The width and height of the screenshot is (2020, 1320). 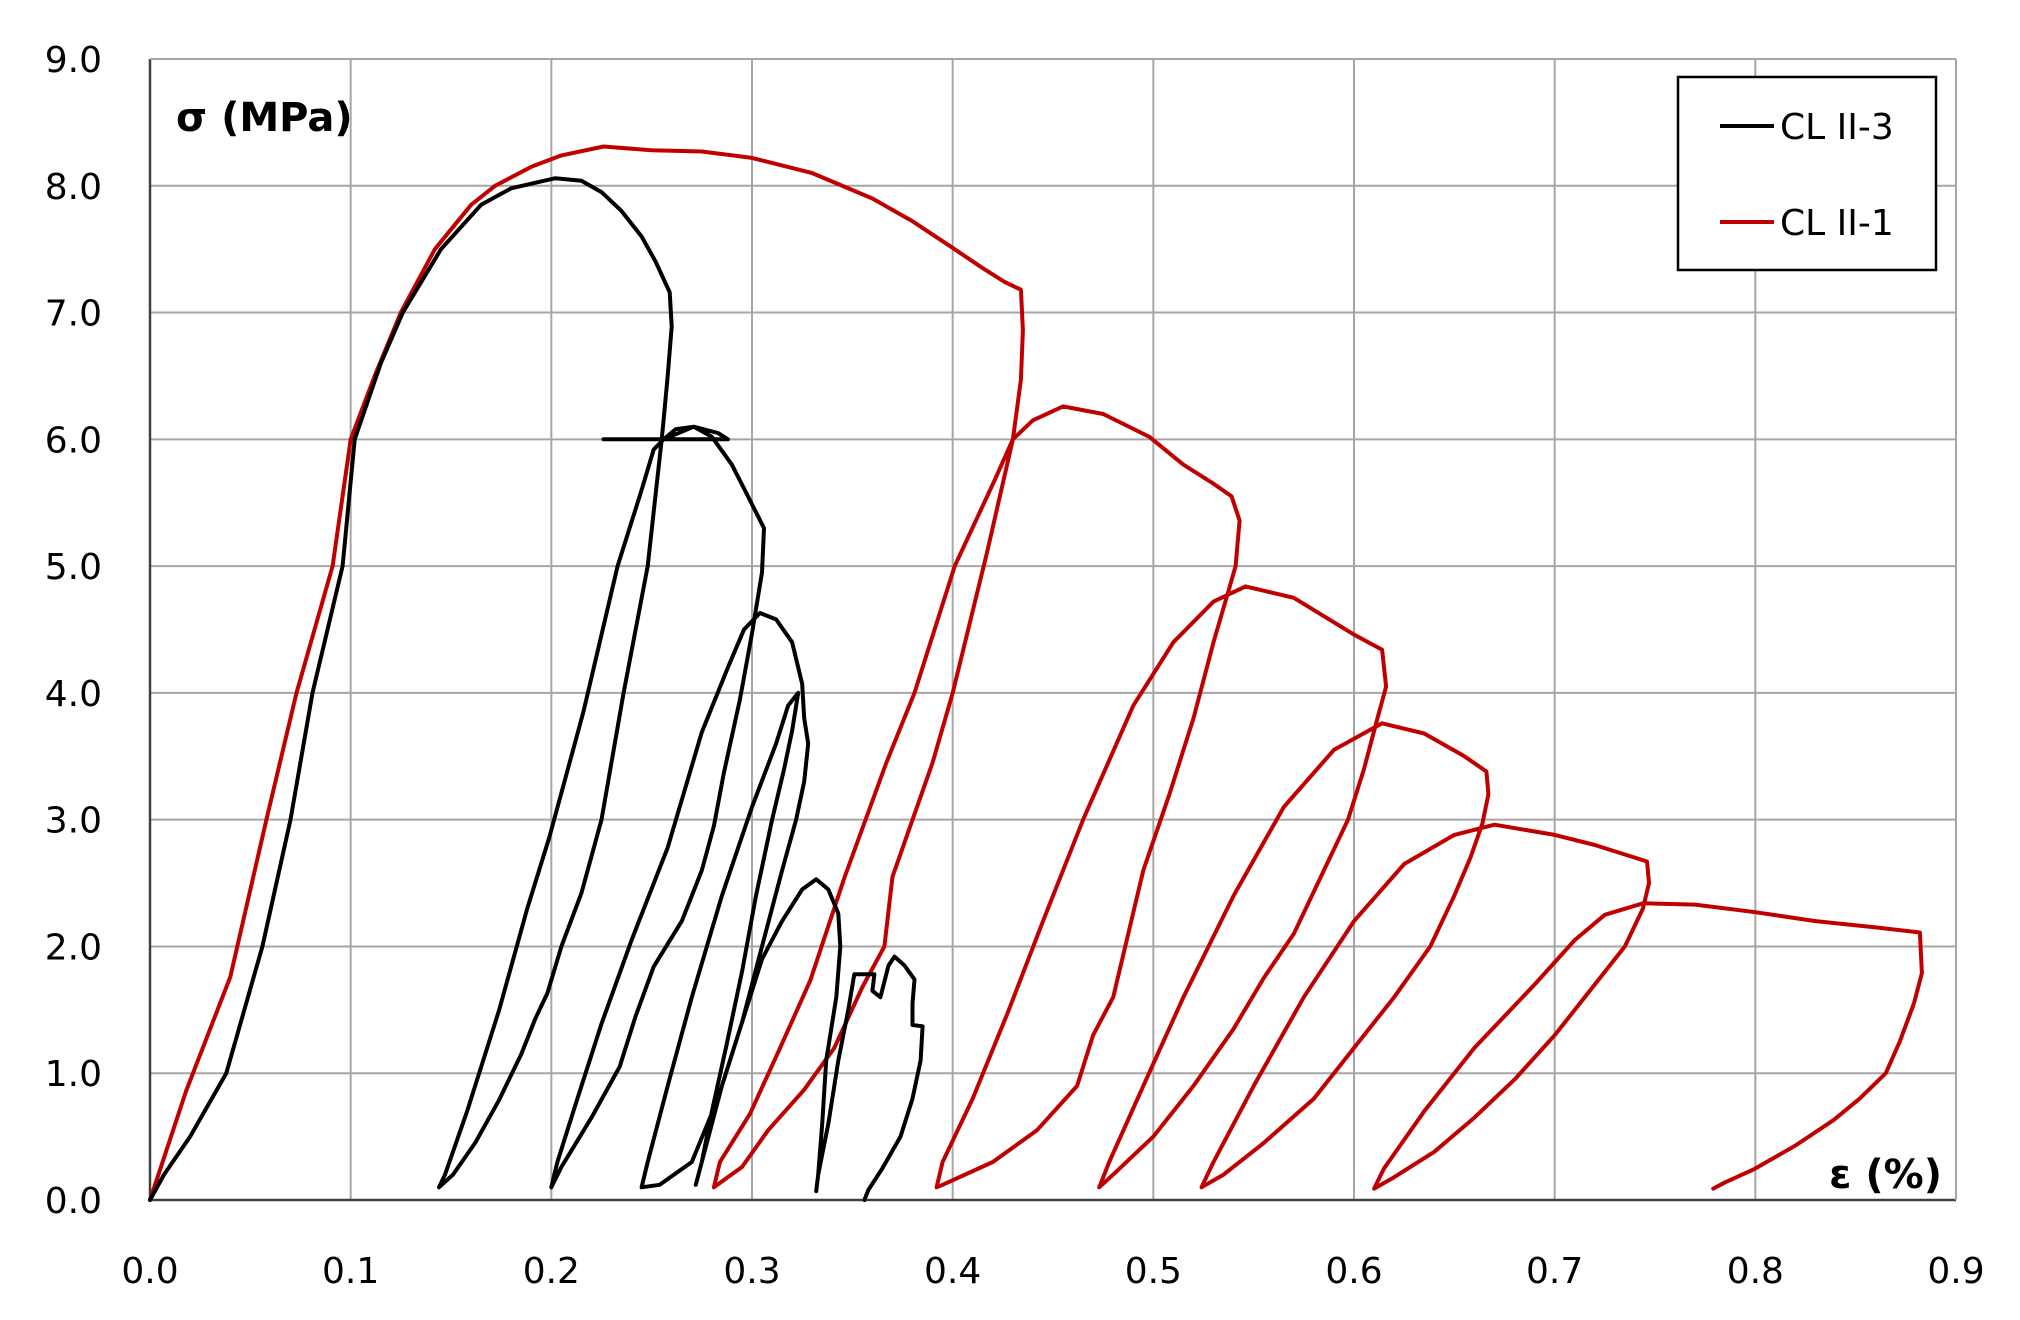 What do you see at coordinates (73, 694) in the screenshot?
I see `y-tick-label: 4.0` at bounding box center [73, 694].